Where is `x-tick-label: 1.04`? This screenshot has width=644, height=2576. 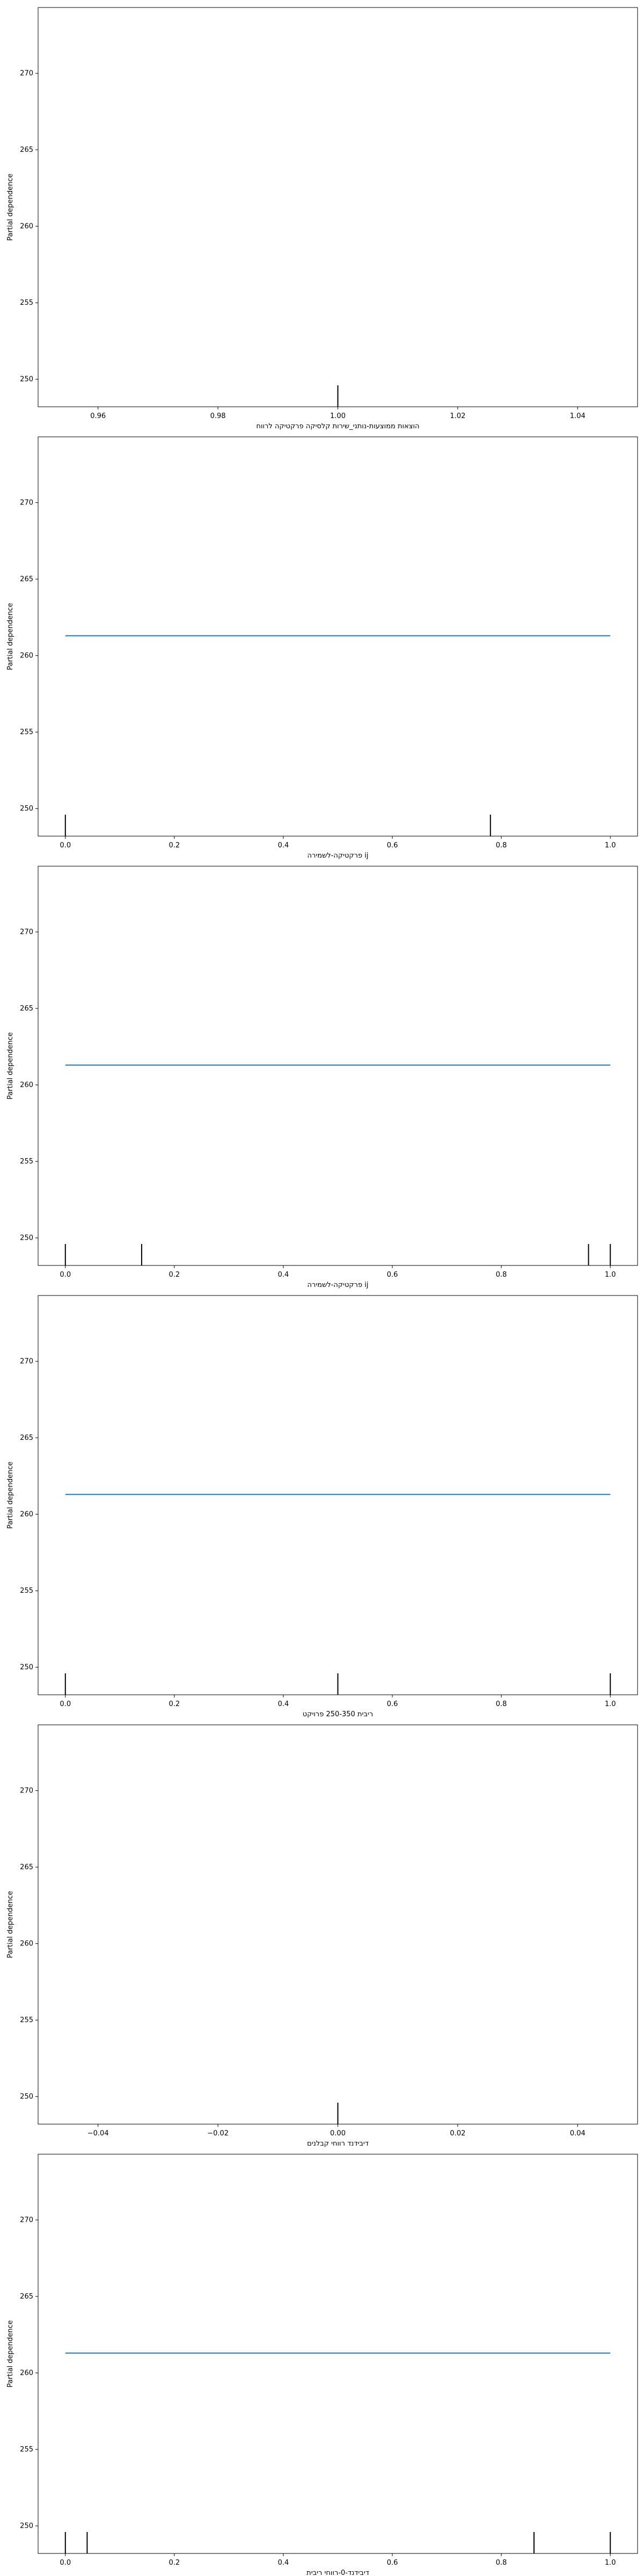 x-tick-label: 1.04 is located at coordinates (578, 416).